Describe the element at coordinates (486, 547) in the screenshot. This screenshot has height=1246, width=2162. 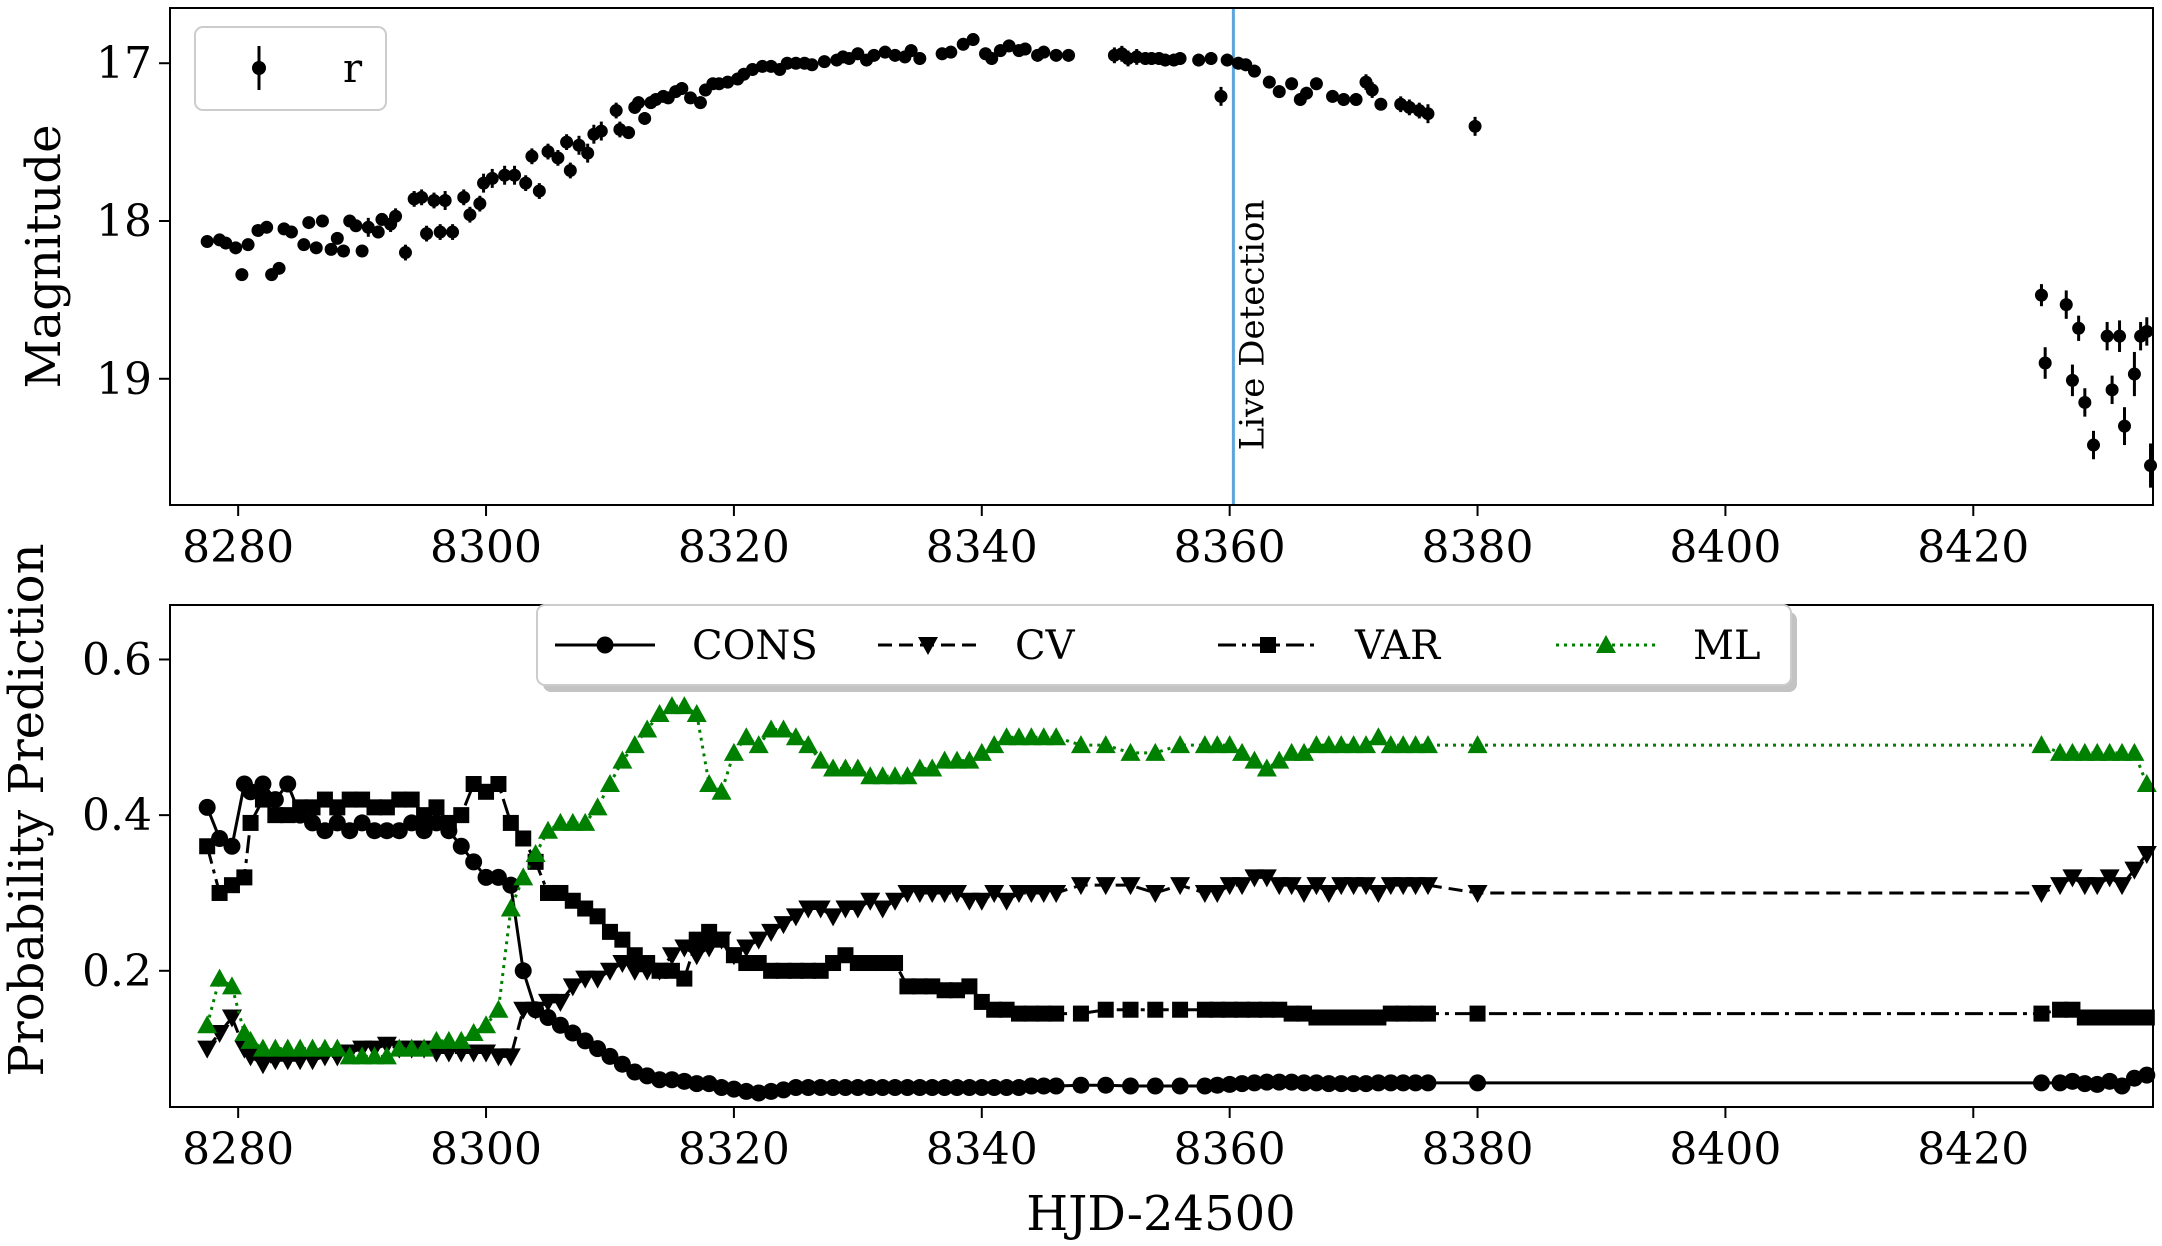
I see `magnitude-xtick-label: 8300` at that location.